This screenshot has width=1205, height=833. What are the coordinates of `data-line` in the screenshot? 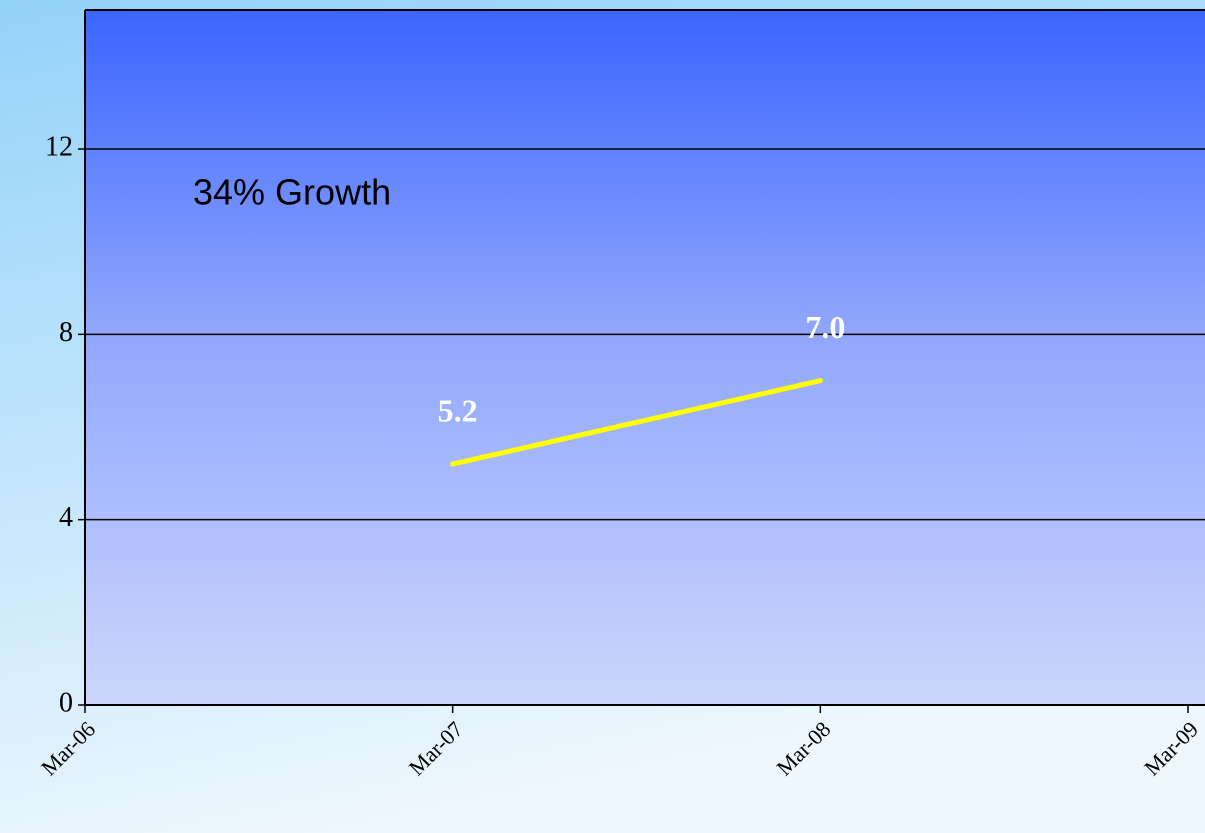 It's located at (636, 422).